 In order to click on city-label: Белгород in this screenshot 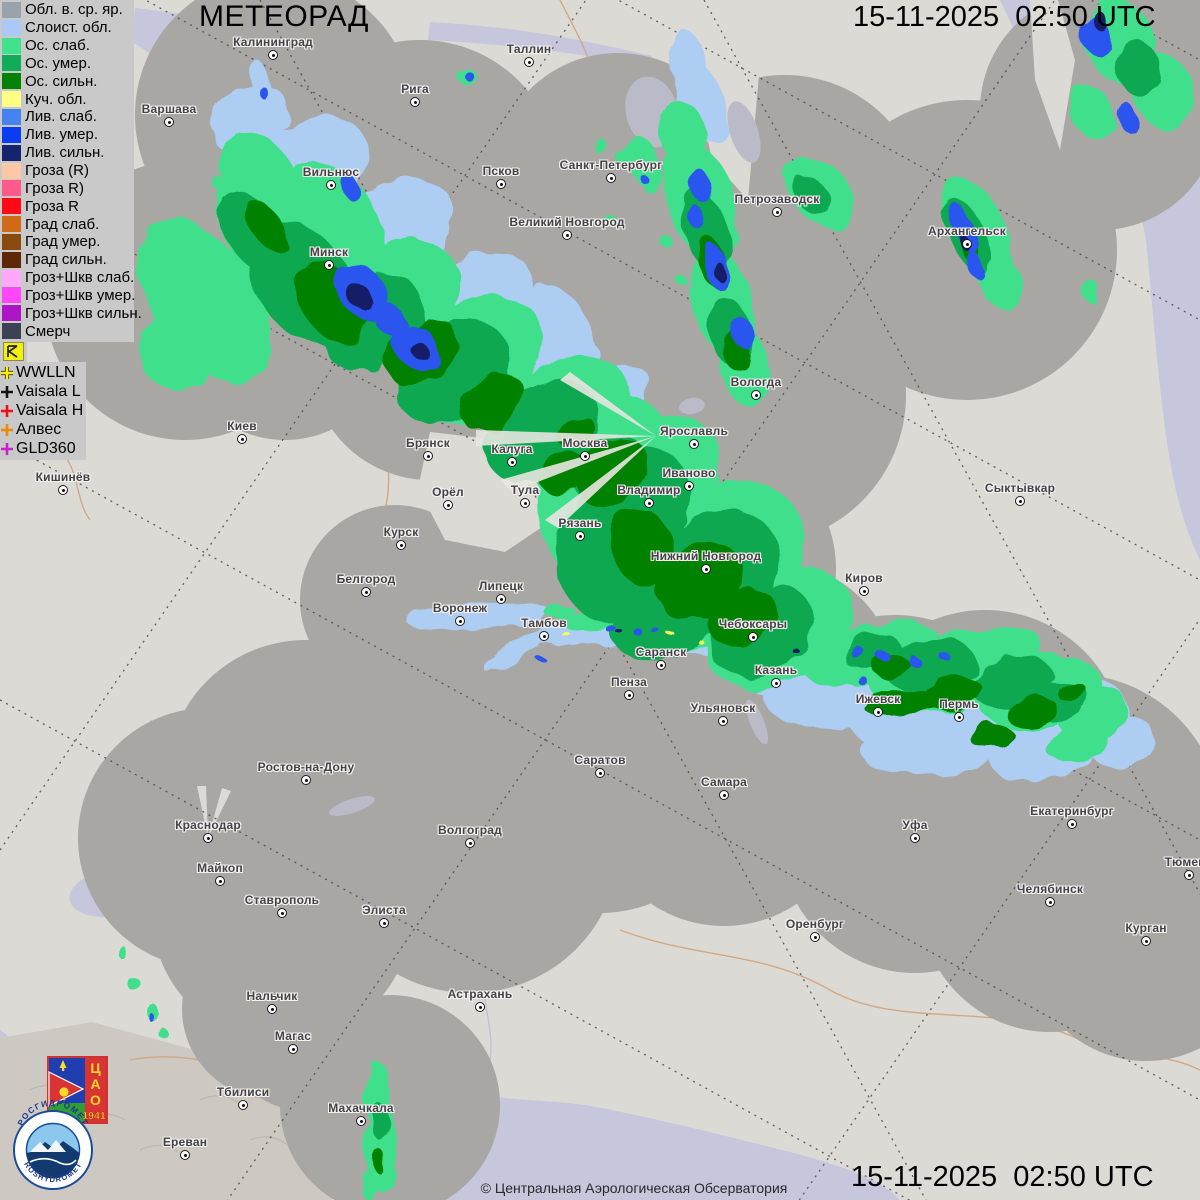, I will do `click(366, 579)`.